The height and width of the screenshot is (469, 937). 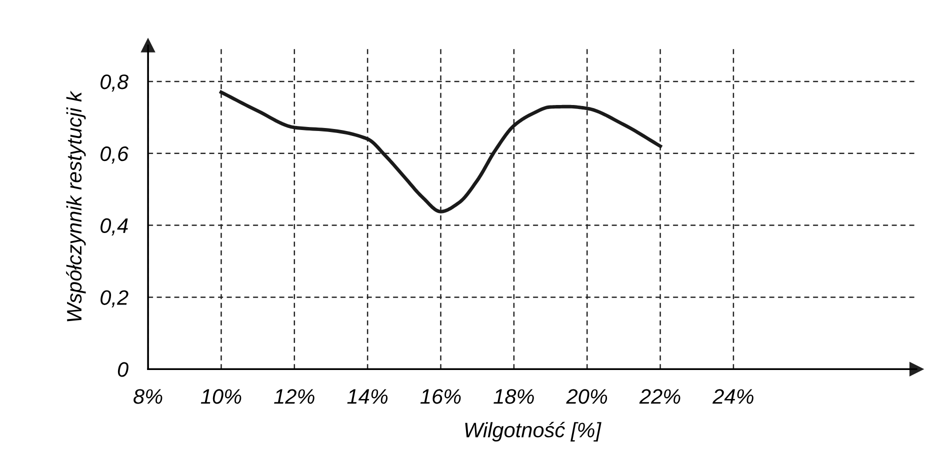 What do you see at coordinates (221, 396) in the screenshot?
I see `x-tick-label: 10%` at bounding box center [221, 396].